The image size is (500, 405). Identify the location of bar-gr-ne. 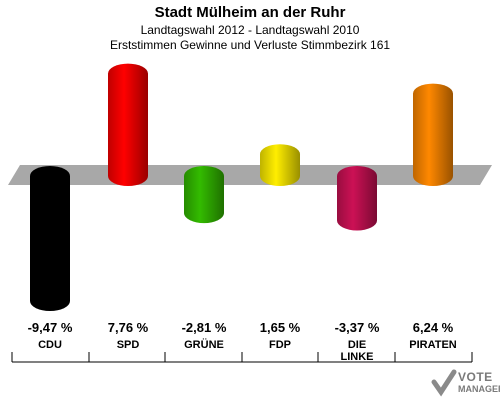
(204, 195).